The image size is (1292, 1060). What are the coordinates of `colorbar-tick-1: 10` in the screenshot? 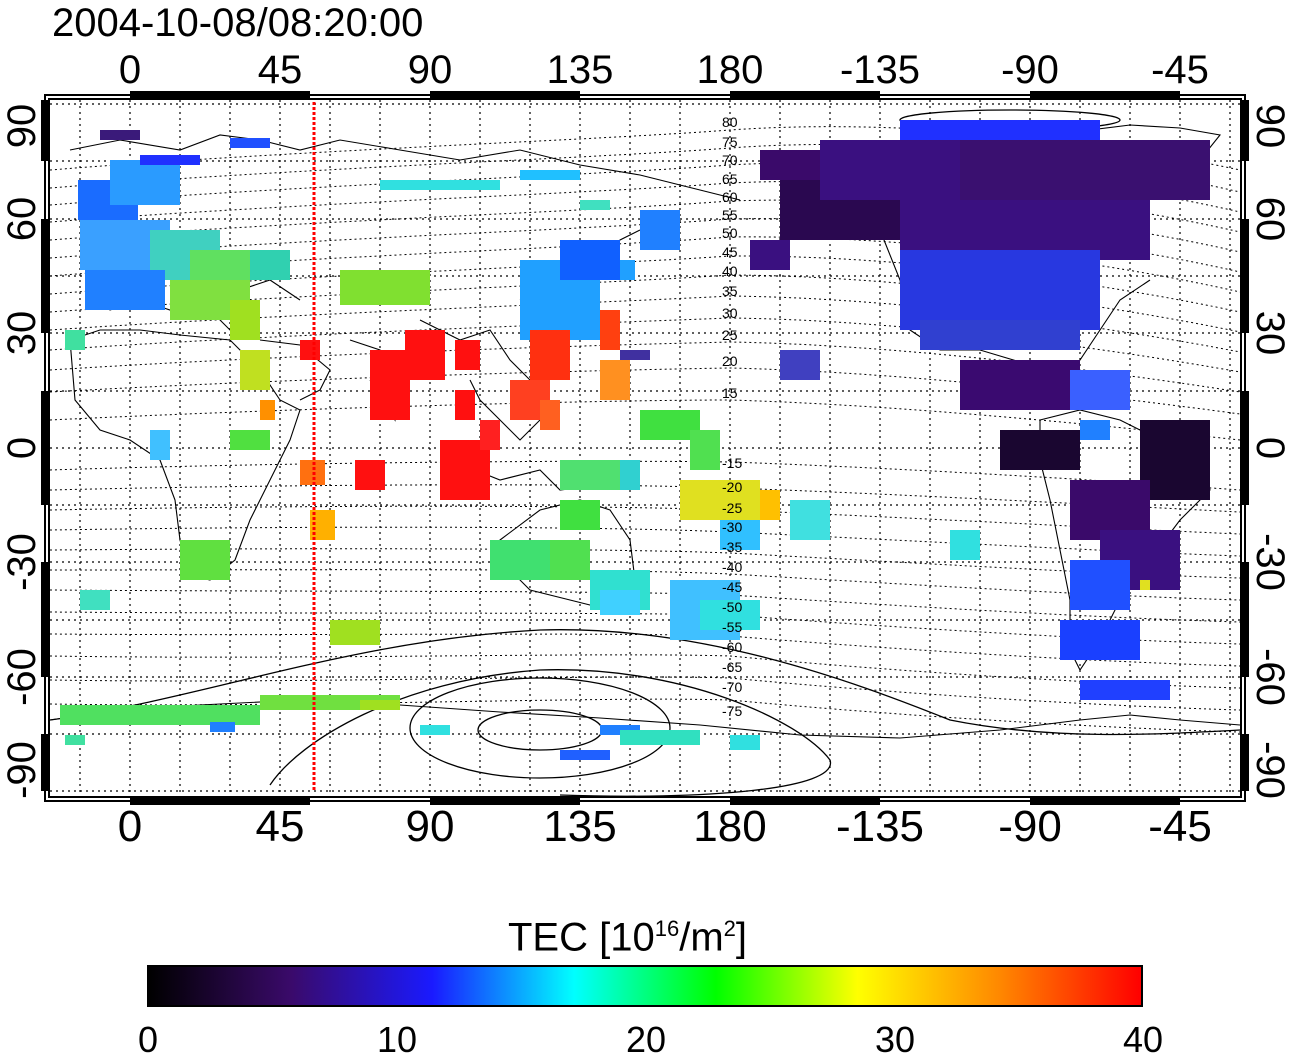 It's located at (397, 1039).